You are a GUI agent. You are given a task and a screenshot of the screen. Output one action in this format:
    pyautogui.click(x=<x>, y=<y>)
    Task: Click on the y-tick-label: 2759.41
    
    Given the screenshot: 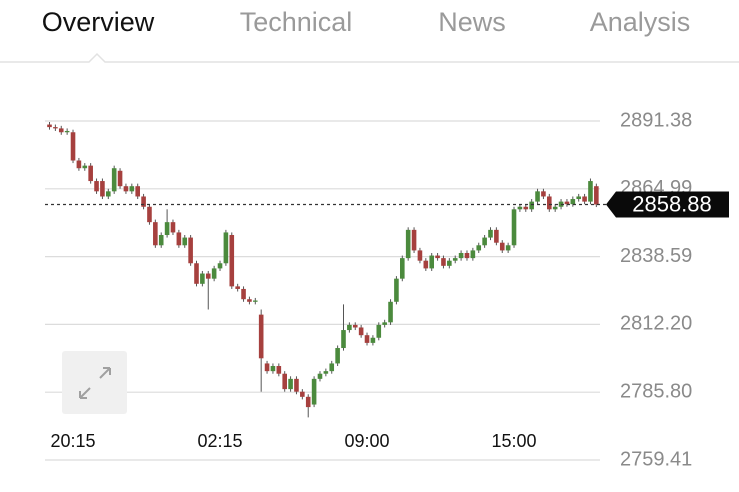 What is the action you would take?
    pyautogui.click(x=656, y=459)
    